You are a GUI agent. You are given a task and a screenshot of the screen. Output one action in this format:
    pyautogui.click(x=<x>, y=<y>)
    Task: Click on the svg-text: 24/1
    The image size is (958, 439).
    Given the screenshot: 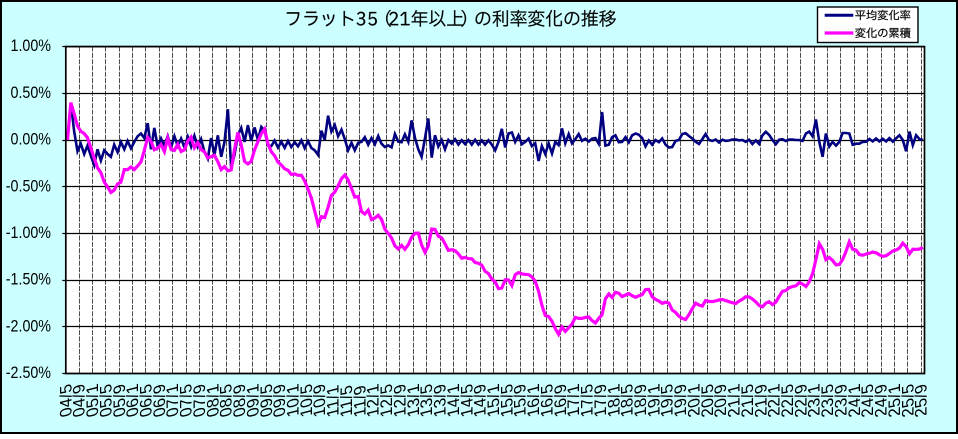 What is the action you would take?
    pyautogui.click(x=854, y=400)
    